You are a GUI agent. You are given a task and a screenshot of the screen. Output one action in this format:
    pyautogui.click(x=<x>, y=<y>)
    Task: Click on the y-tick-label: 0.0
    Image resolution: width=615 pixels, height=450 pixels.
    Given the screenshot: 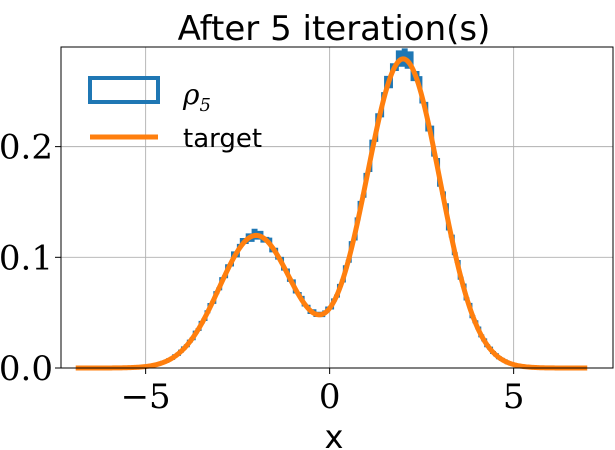 What is the action you would take?
    pyautogui.click(x=26, y=369)
    